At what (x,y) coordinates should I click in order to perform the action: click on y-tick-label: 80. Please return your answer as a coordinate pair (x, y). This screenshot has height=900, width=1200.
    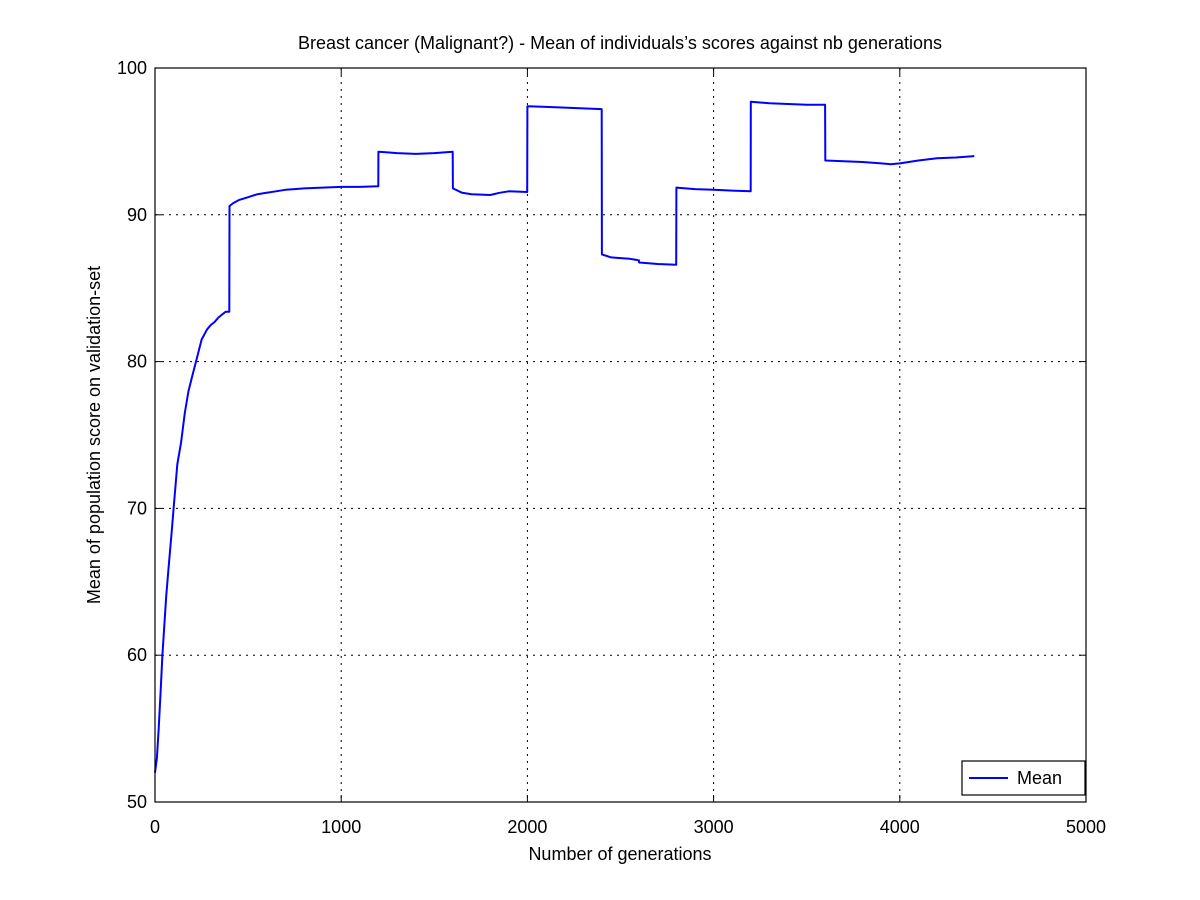
    Looking at the image, I should click on (137, 362).